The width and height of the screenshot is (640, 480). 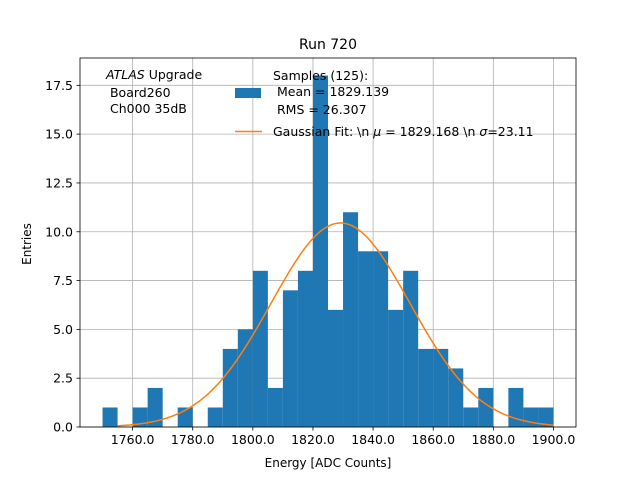 I want to click on y-tick-label: 17.5, so click(x=59, y=85).